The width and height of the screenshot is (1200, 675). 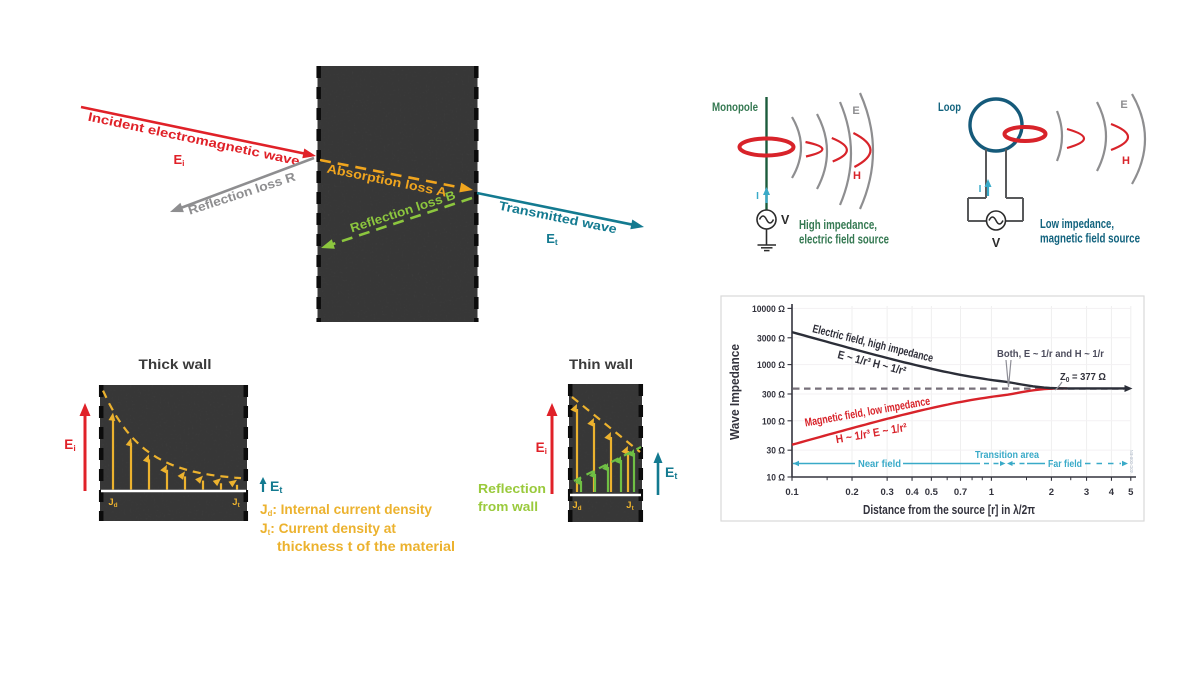 What do you see at coordinates (1131, 492) in the screenshot?
I see `svg-text: 5` at bounding box center [1131, 492].